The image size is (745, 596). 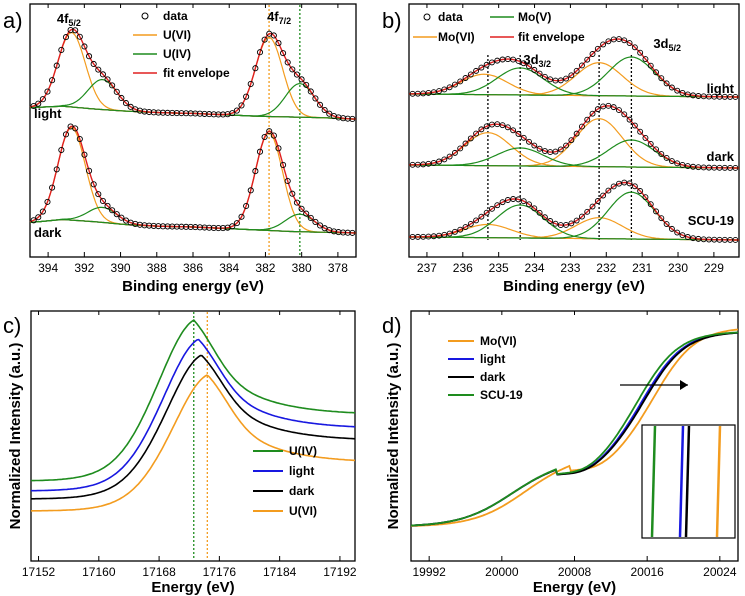 What do you see at coordinates (393, 436) in the screenshot?
I see `panel-d-ylabel: Normalized Intensity (a.u.)` at bounding box center [393, 436].